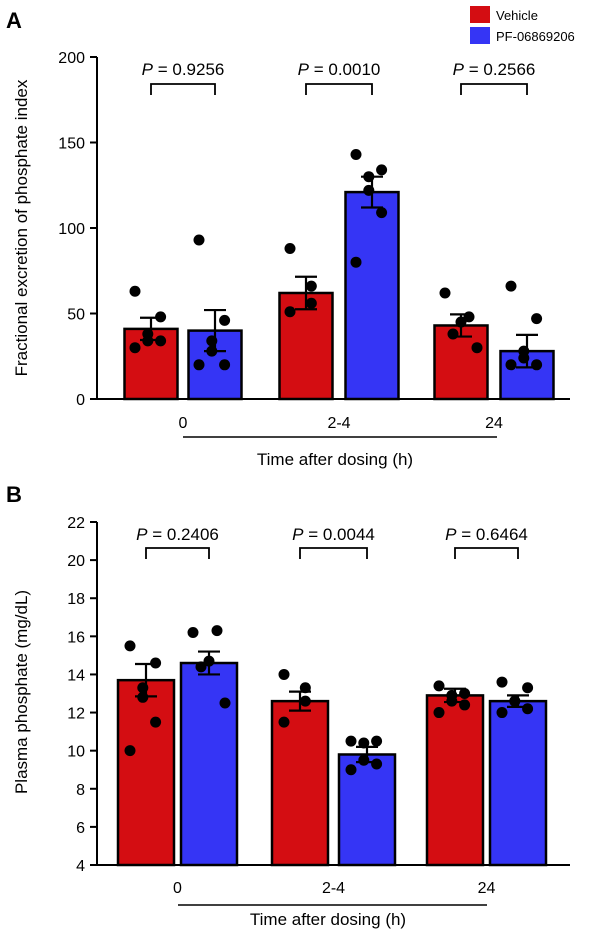  I want to click on y-tick-label: 4, so click(80, 866).